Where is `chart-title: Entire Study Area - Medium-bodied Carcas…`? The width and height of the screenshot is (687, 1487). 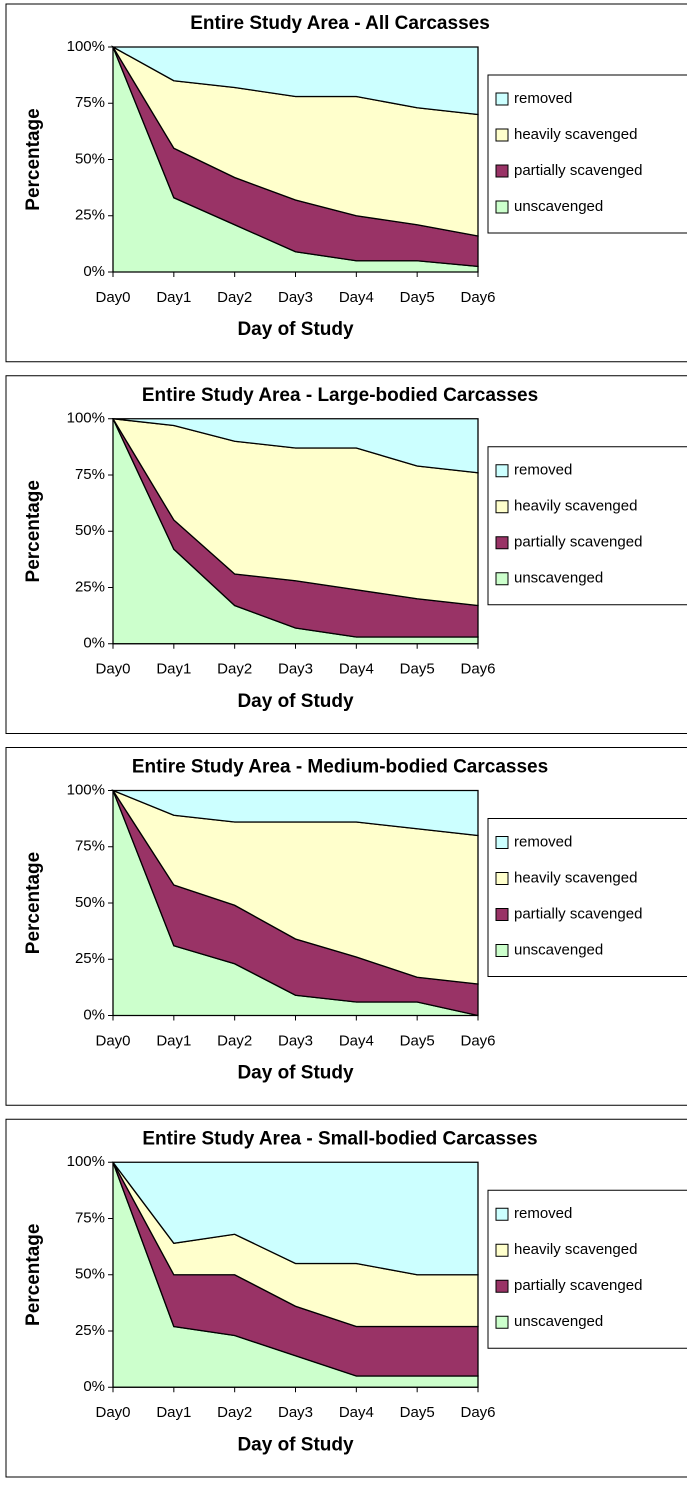 chart-title: Entire Study Area - Medium-bodied Carcas… is located at coordinates (340, 767).